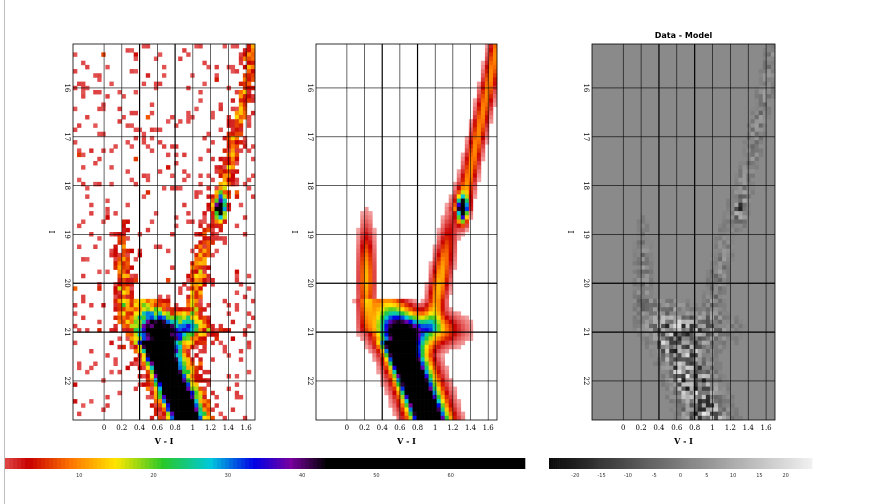 The height and width of the screenshot is (504, 872). Describe the element at coordinates (489, 428) in the screenshot. I see `x-tick-label: 1.6` at that location.